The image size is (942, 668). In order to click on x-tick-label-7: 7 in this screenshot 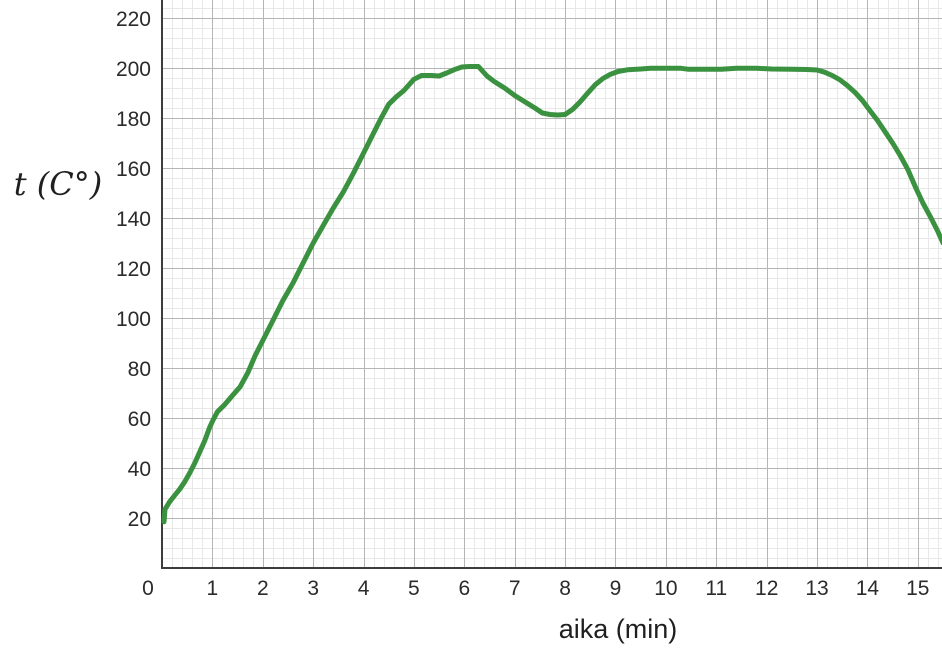, I will do `click(515, 588)`.